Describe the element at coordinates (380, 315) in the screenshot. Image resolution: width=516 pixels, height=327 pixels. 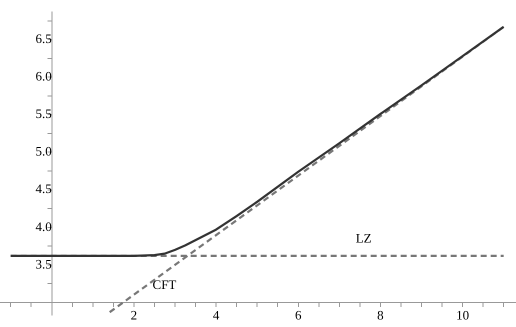
I see `x-tick-label: 8` at that location.